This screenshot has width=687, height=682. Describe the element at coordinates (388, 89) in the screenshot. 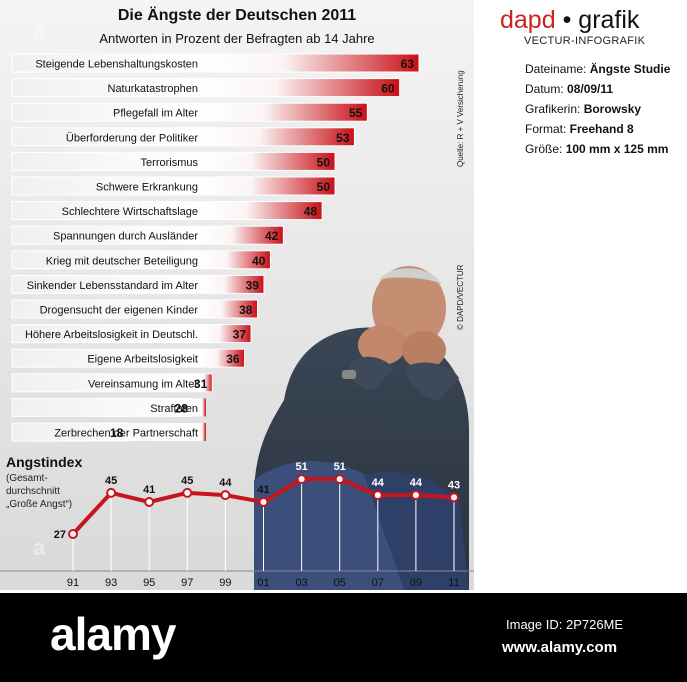

I see `bar-value-label: 60` at that location.